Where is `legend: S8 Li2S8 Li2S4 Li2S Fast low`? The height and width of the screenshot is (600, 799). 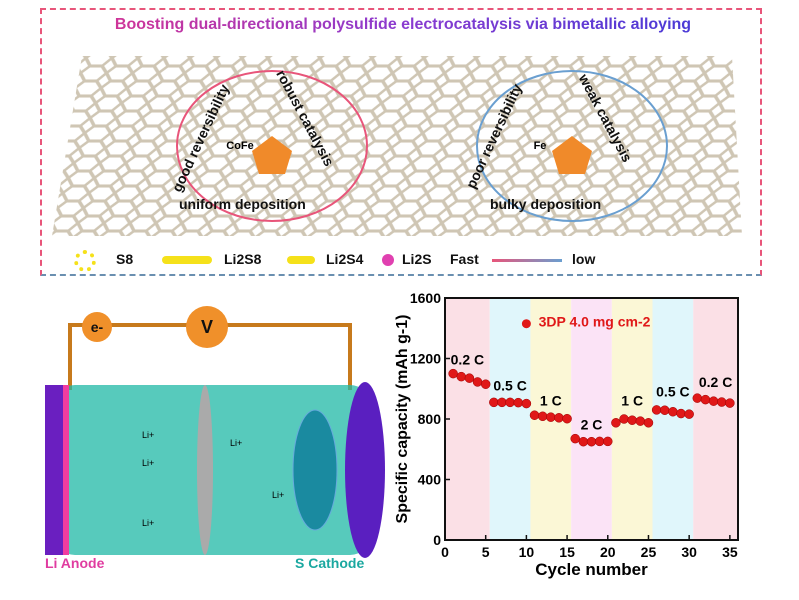 legend: S8 Li2S8 Li2S4 Li2S Fast low is located at coordinates (401, 260).